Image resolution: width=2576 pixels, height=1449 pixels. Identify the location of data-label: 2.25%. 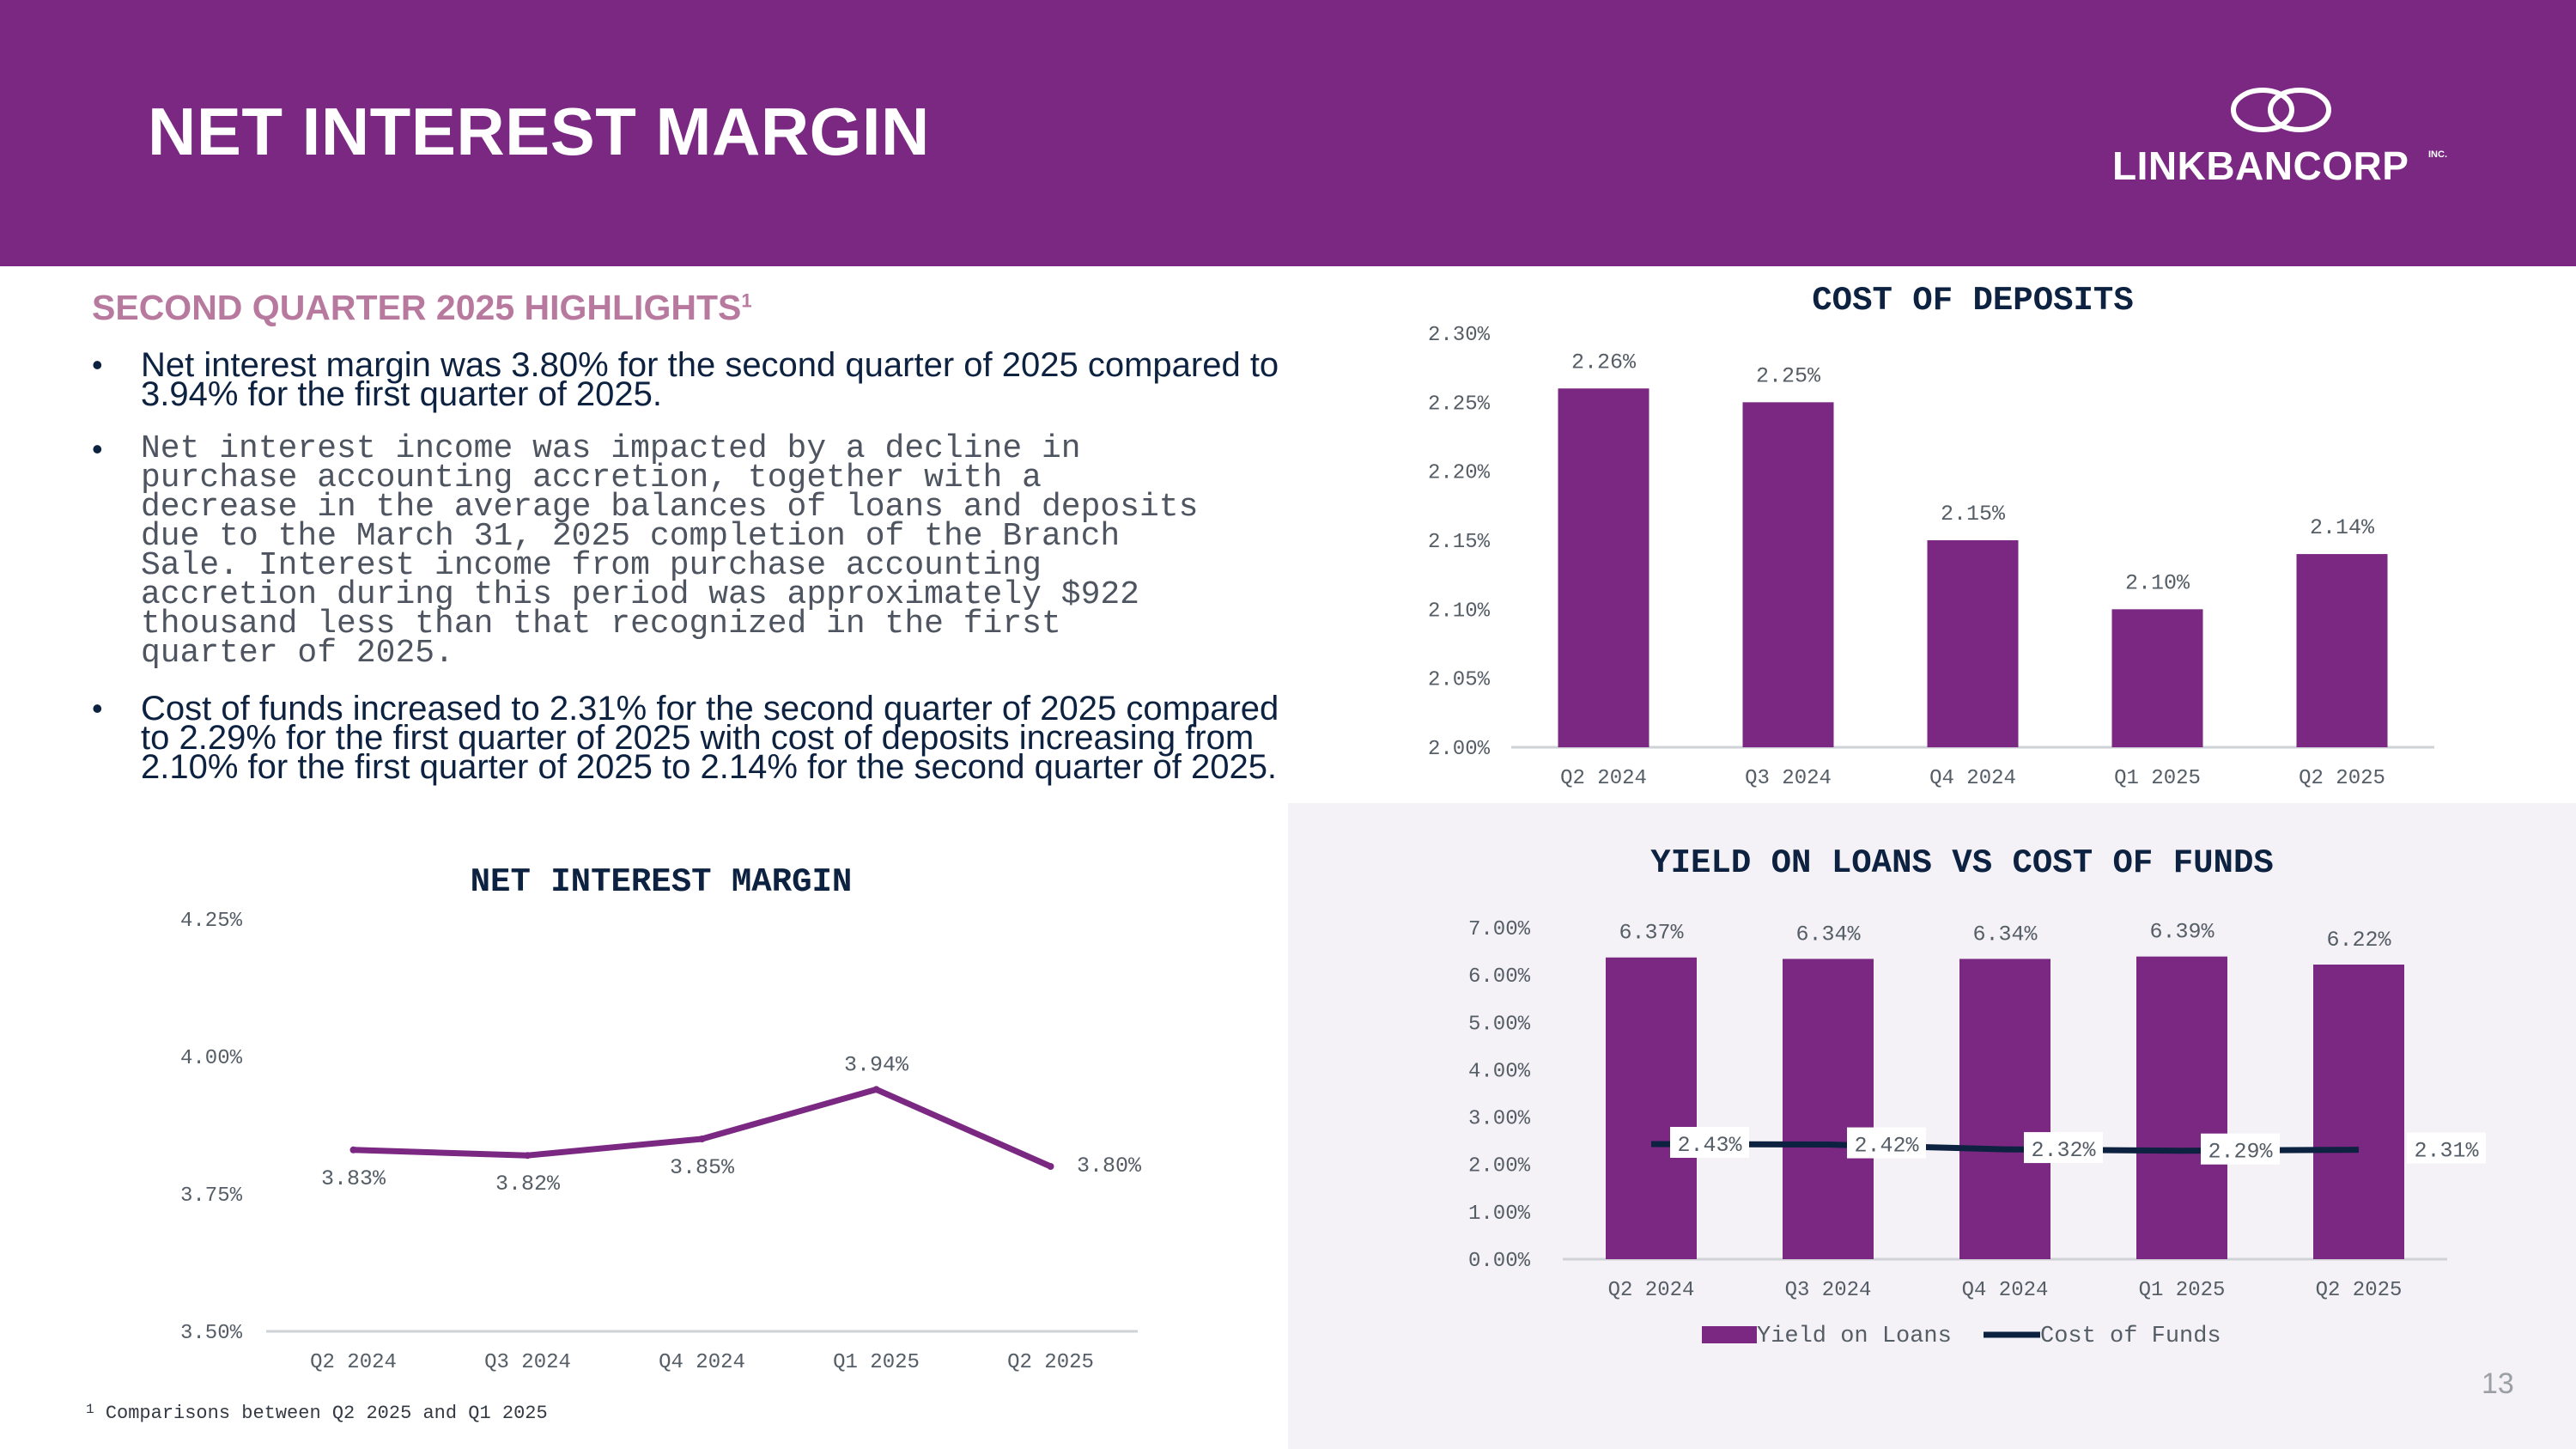
(1789, 375).